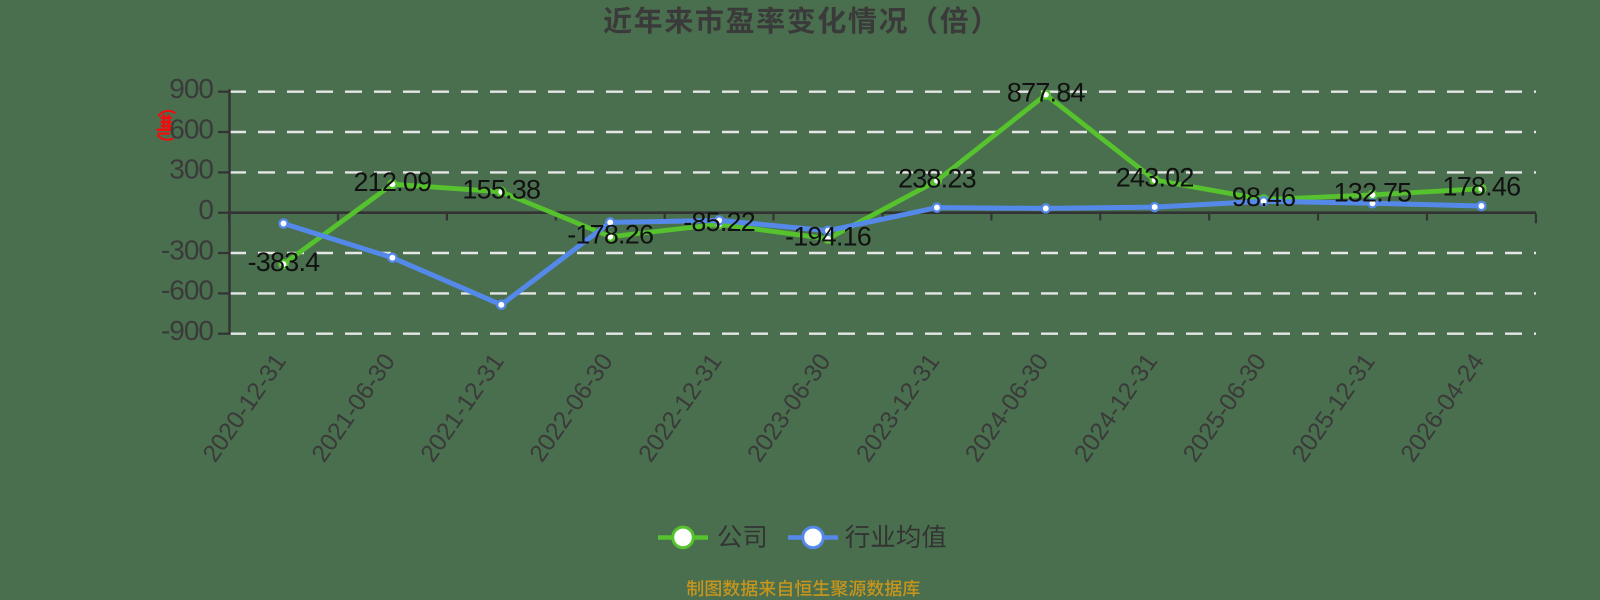 Image resolution: width=1600 pixels, height=600 pixels. I want to click on svg-text: 155.38, so click(501, 190).